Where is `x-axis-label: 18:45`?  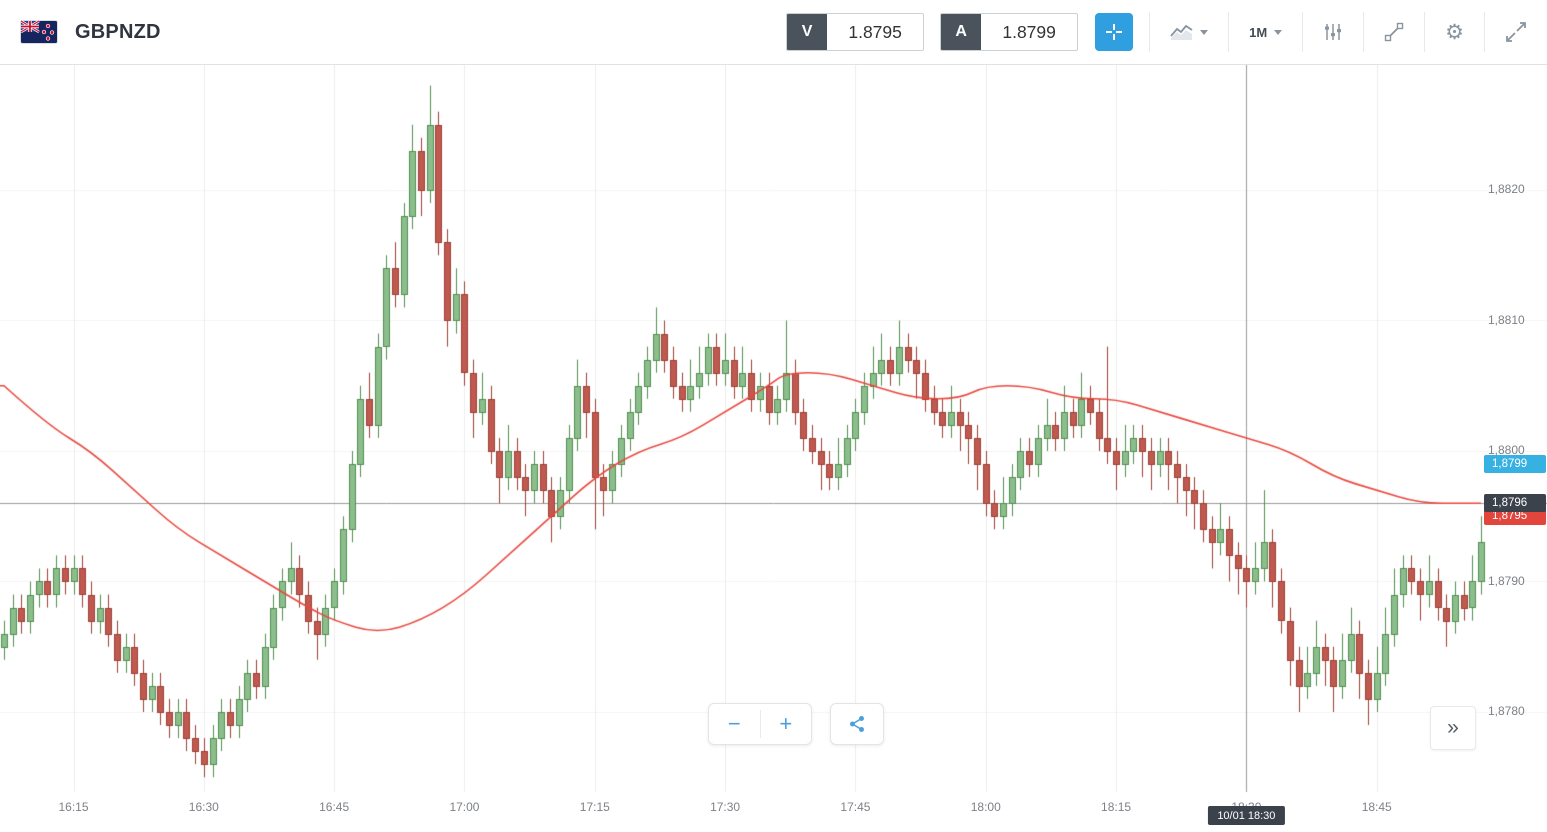 x-axis-label: 18:45 is located at coordinates (1376, 807).